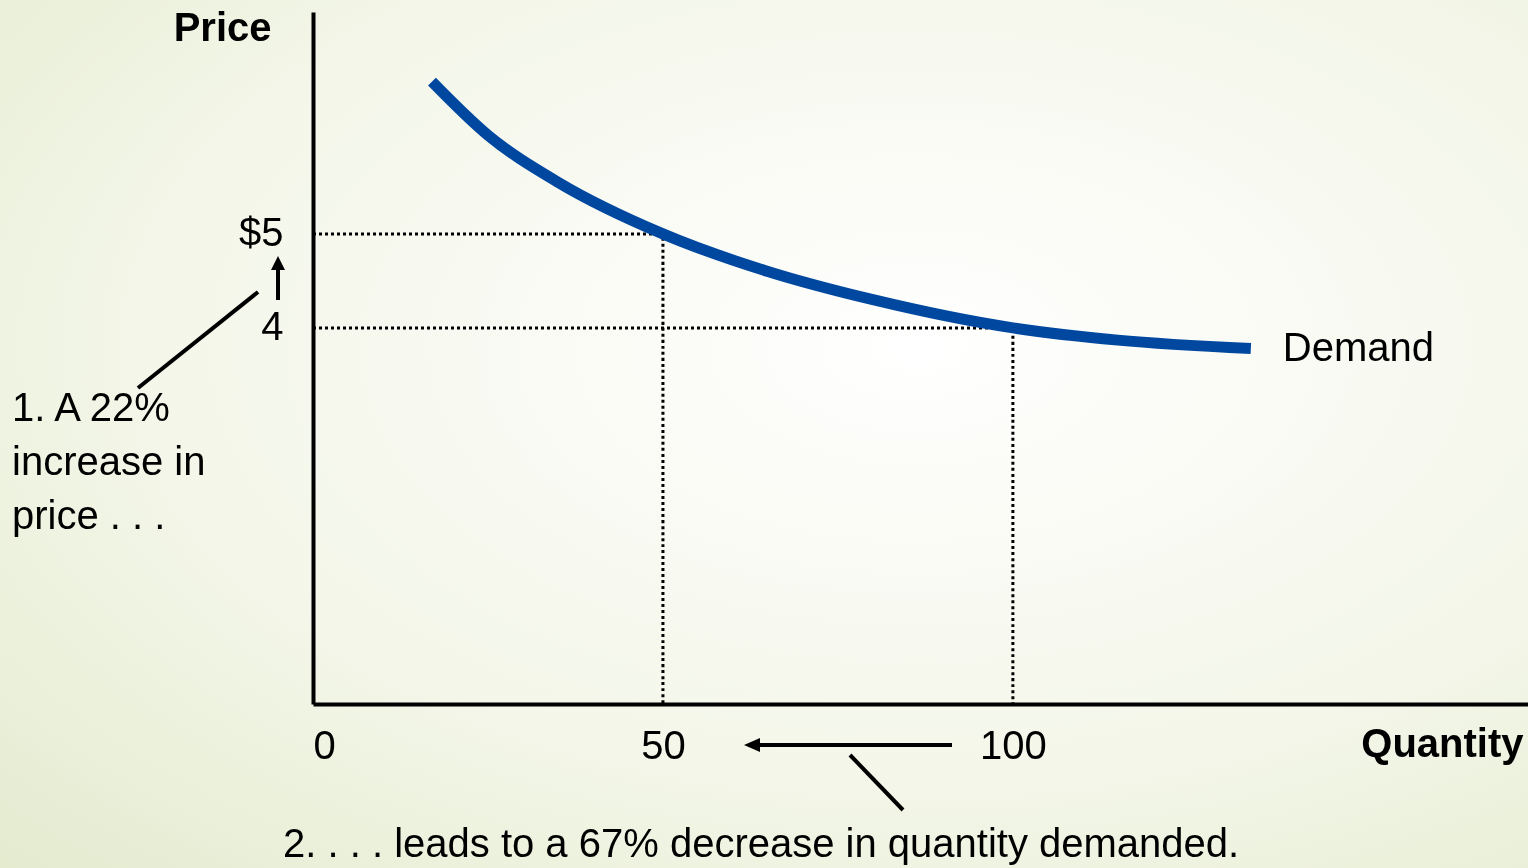  What do you see at coordinates (1013, 744) in the screenshot?
I see `x-tick-label: 100` at bounding box center [1013, 744].